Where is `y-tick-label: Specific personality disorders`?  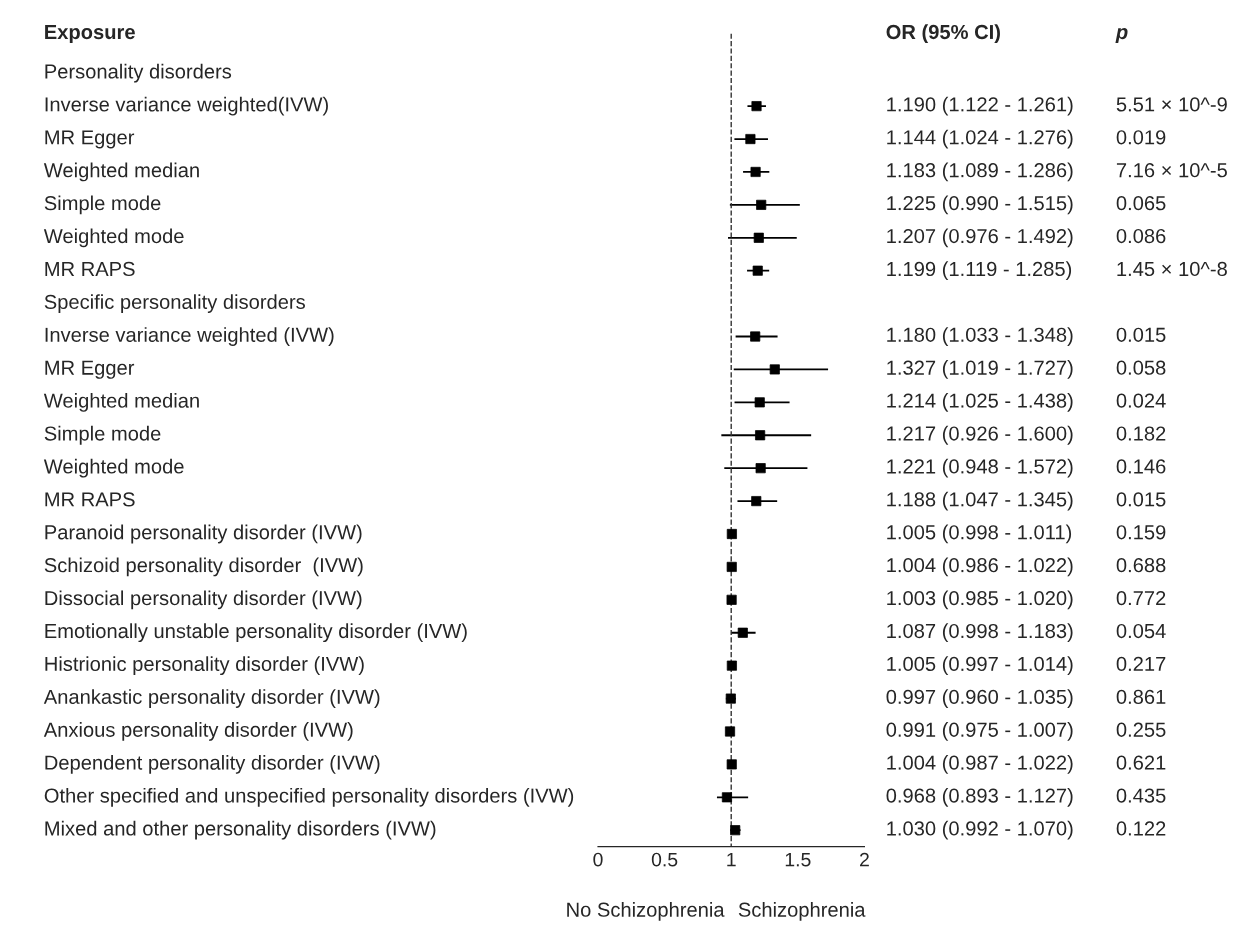 y-tick-label: Specific personality disorders is located at coordinates (174, 303).